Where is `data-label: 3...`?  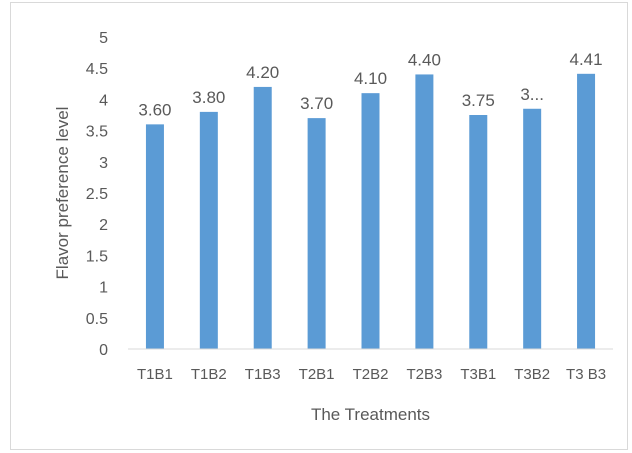 data-label: 3... is located at coordinates (532, 94).